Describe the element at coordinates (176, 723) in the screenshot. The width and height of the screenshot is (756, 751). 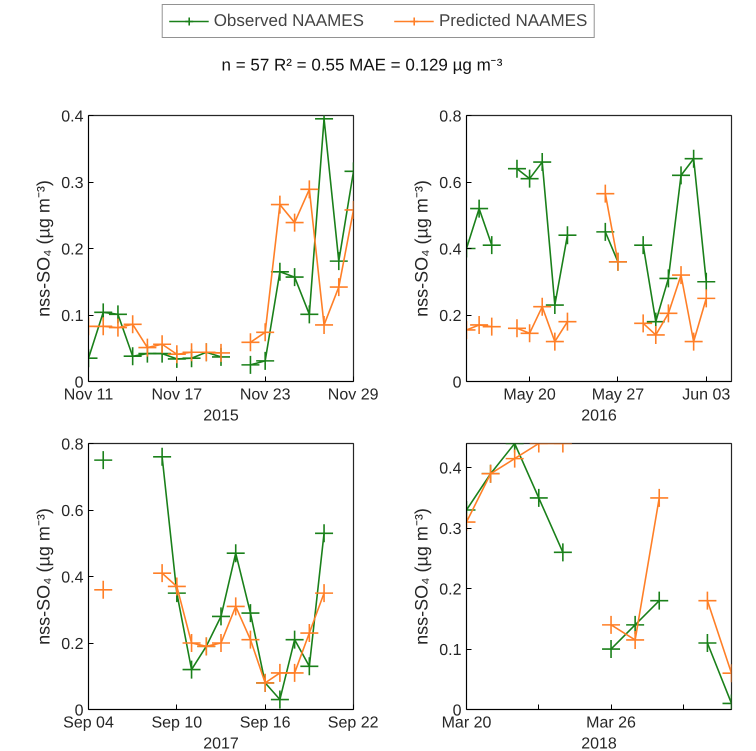
I see `x-tick-label: Sep 10` at that location.